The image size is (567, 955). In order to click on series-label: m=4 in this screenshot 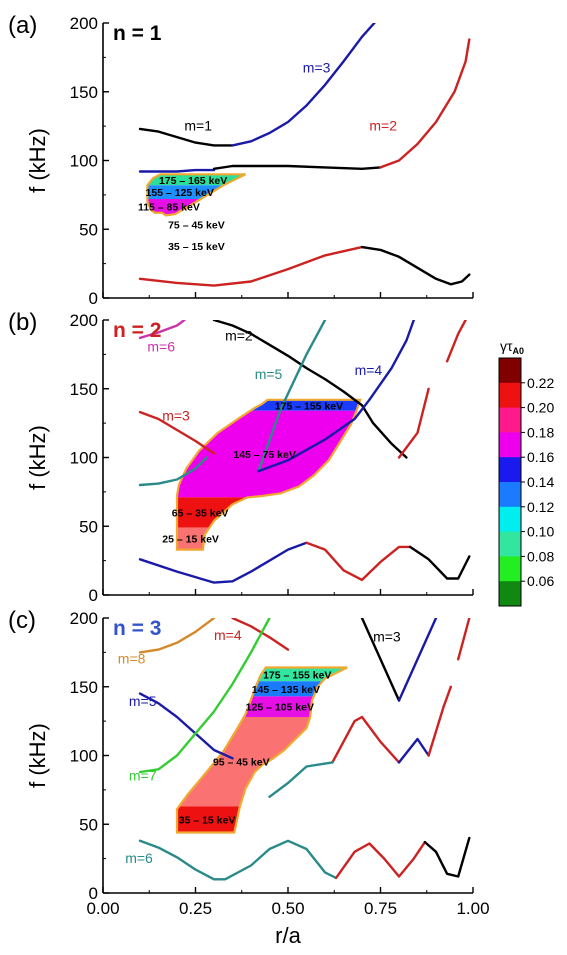, I will do `click(228, 635)`.